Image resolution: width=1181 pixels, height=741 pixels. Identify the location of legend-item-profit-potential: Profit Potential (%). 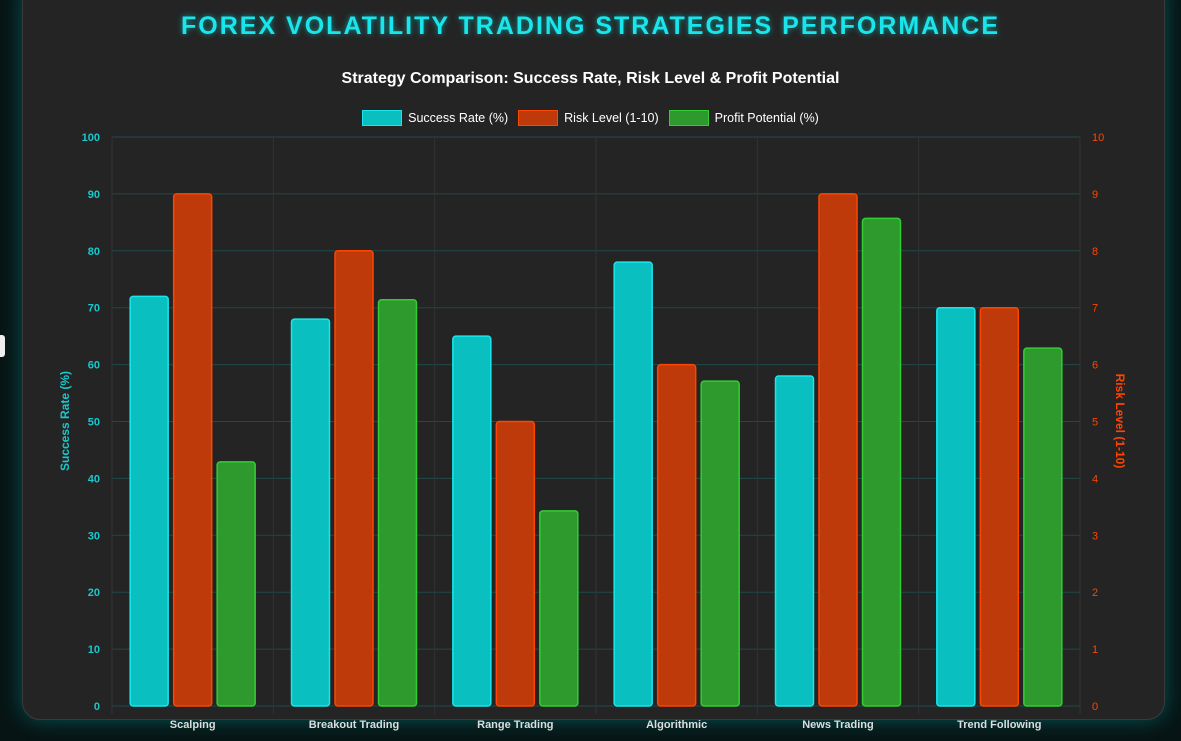
(743, 118).